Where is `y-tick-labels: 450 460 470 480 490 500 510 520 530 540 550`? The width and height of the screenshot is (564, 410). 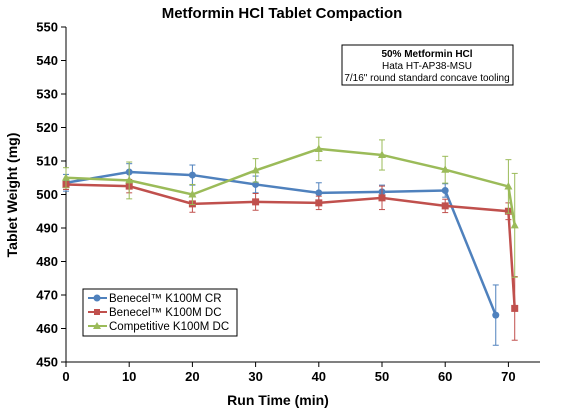 y-tick-labels: 450 460 470 480 490 500 510 520 530 540 550 is located at coordinates (47, 195).